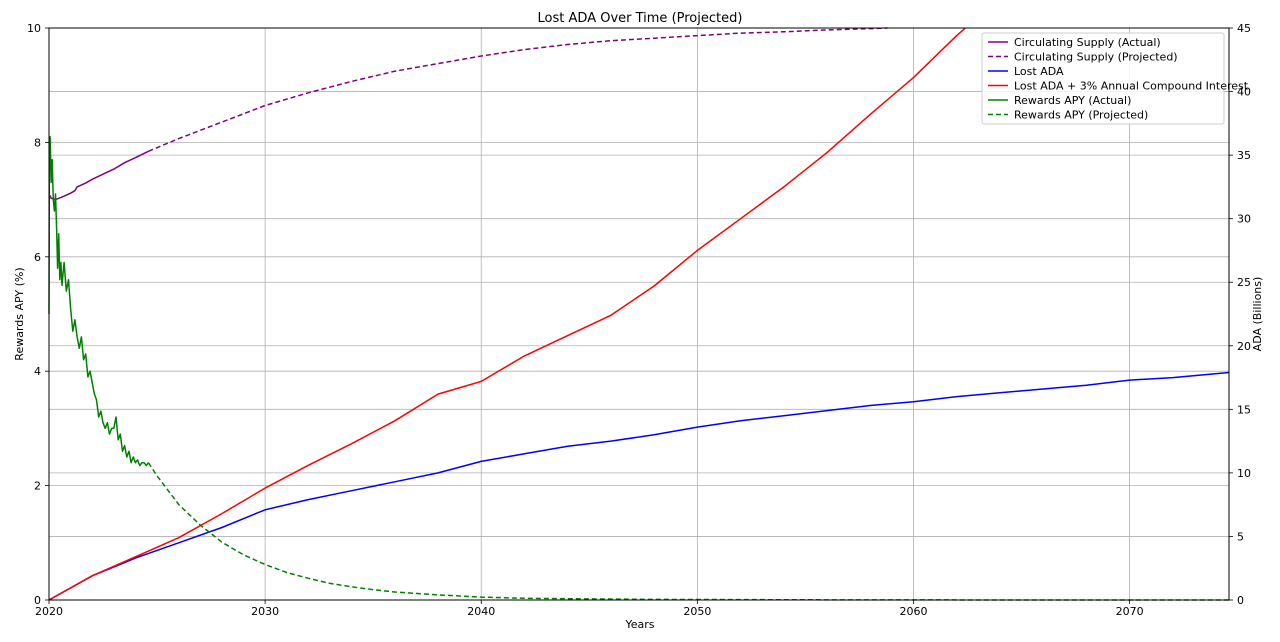 The width and height of the screenshot is (1280, 642). Describe the element at coordinates (19, 313) in the screenshot. I see `y-axis-left-label: Rewards APY (%)` at that location.